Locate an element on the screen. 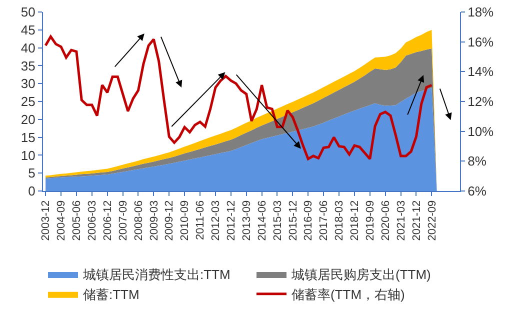 This screenshot has width=509, height=321. x-tick-label: 2021-03 is located at coordinates (401, 220).